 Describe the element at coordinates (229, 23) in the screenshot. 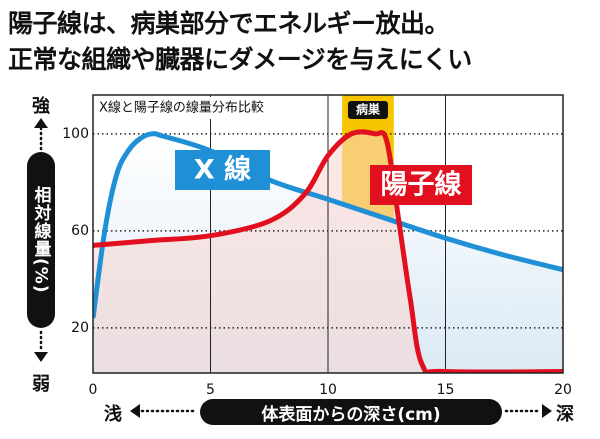

I see `title-line: 陽子線は、病巣部分でエネルギー放出。` at that location.